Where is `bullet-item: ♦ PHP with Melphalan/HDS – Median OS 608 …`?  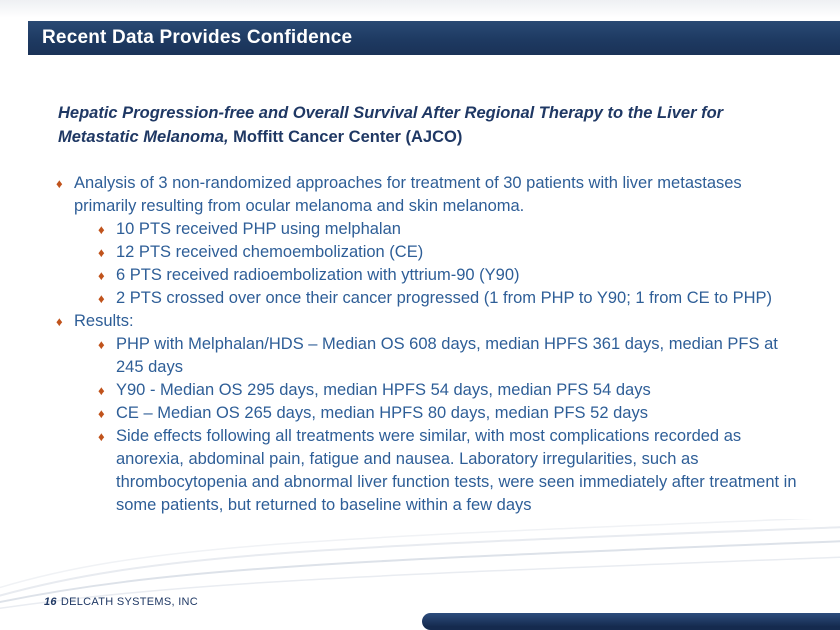
bullet-item: ♦ PHP with Melphalan/HDS – Median OS 608 … is located at coordinates (450, 356).